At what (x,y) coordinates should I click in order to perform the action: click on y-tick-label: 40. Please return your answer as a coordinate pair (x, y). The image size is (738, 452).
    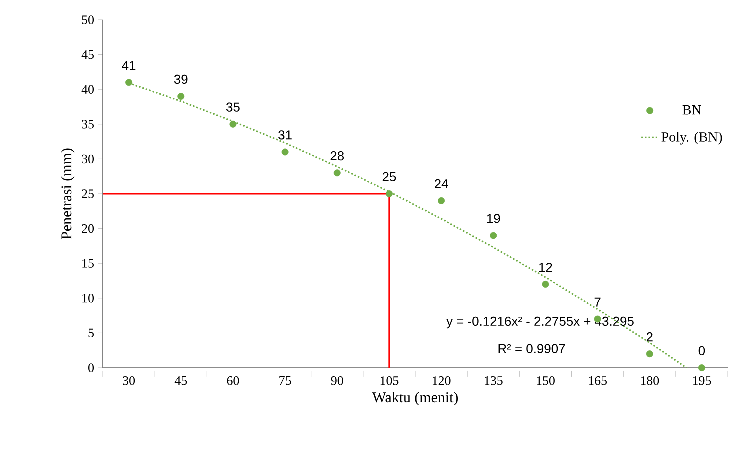
    Looking at the image, I should click on (88, 89).